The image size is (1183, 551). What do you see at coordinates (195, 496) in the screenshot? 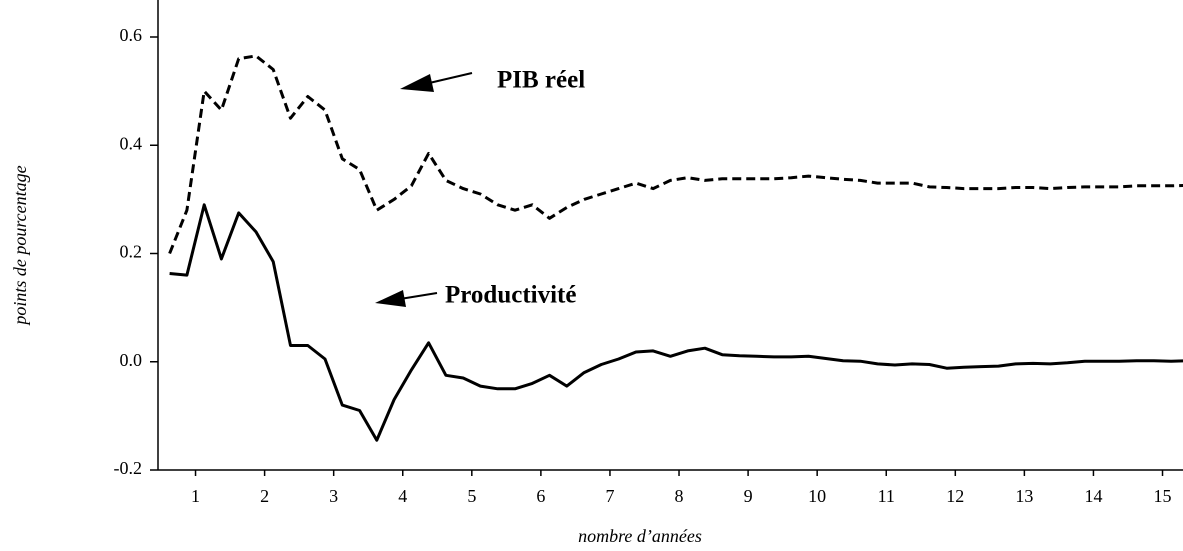
I see `x-tick-label: 1` at bounding box center [195, 496].